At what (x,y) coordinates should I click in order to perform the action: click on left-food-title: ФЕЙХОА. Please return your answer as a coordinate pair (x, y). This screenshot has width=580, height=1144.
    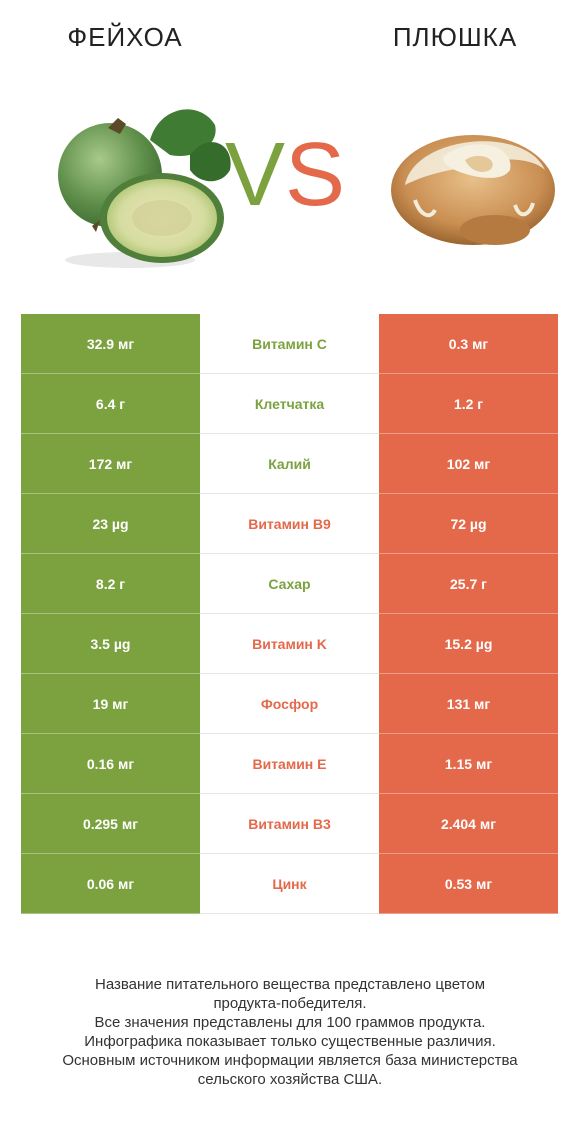
    Looking at the image, I should click on (125, 37).